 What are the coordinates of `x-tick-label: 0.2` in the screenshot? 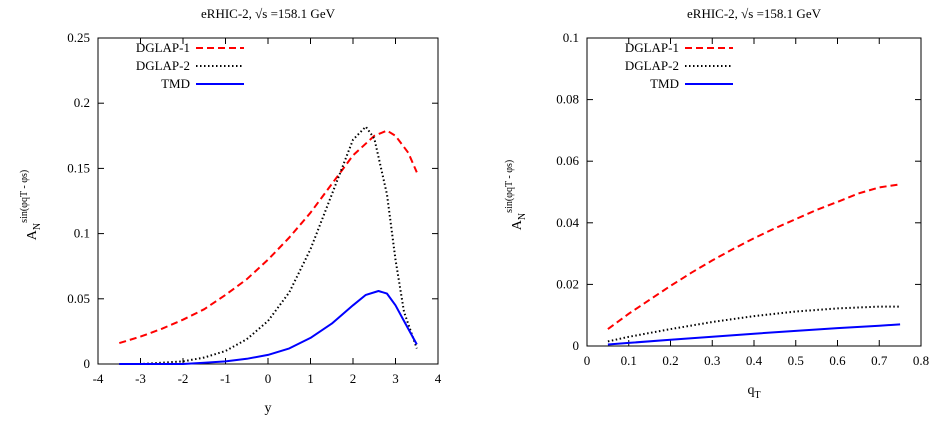 It's located at (670, 360).